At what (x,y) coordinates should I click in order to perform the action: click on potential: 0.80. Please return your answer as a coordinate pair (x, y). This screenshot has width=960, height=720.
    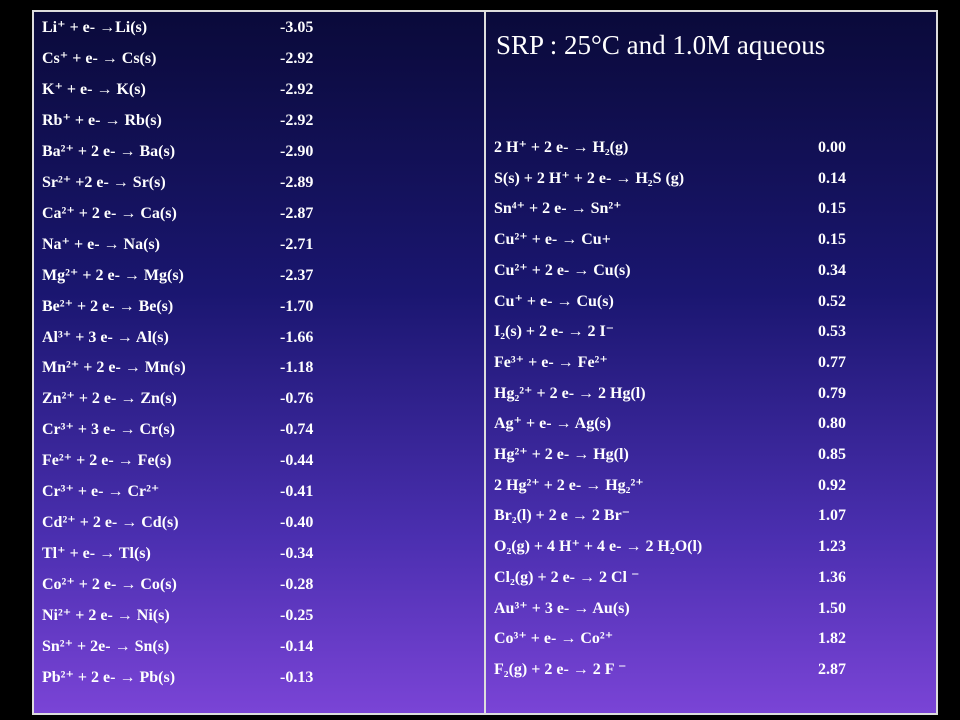
    Looking at the image, I should click on (832, 424).